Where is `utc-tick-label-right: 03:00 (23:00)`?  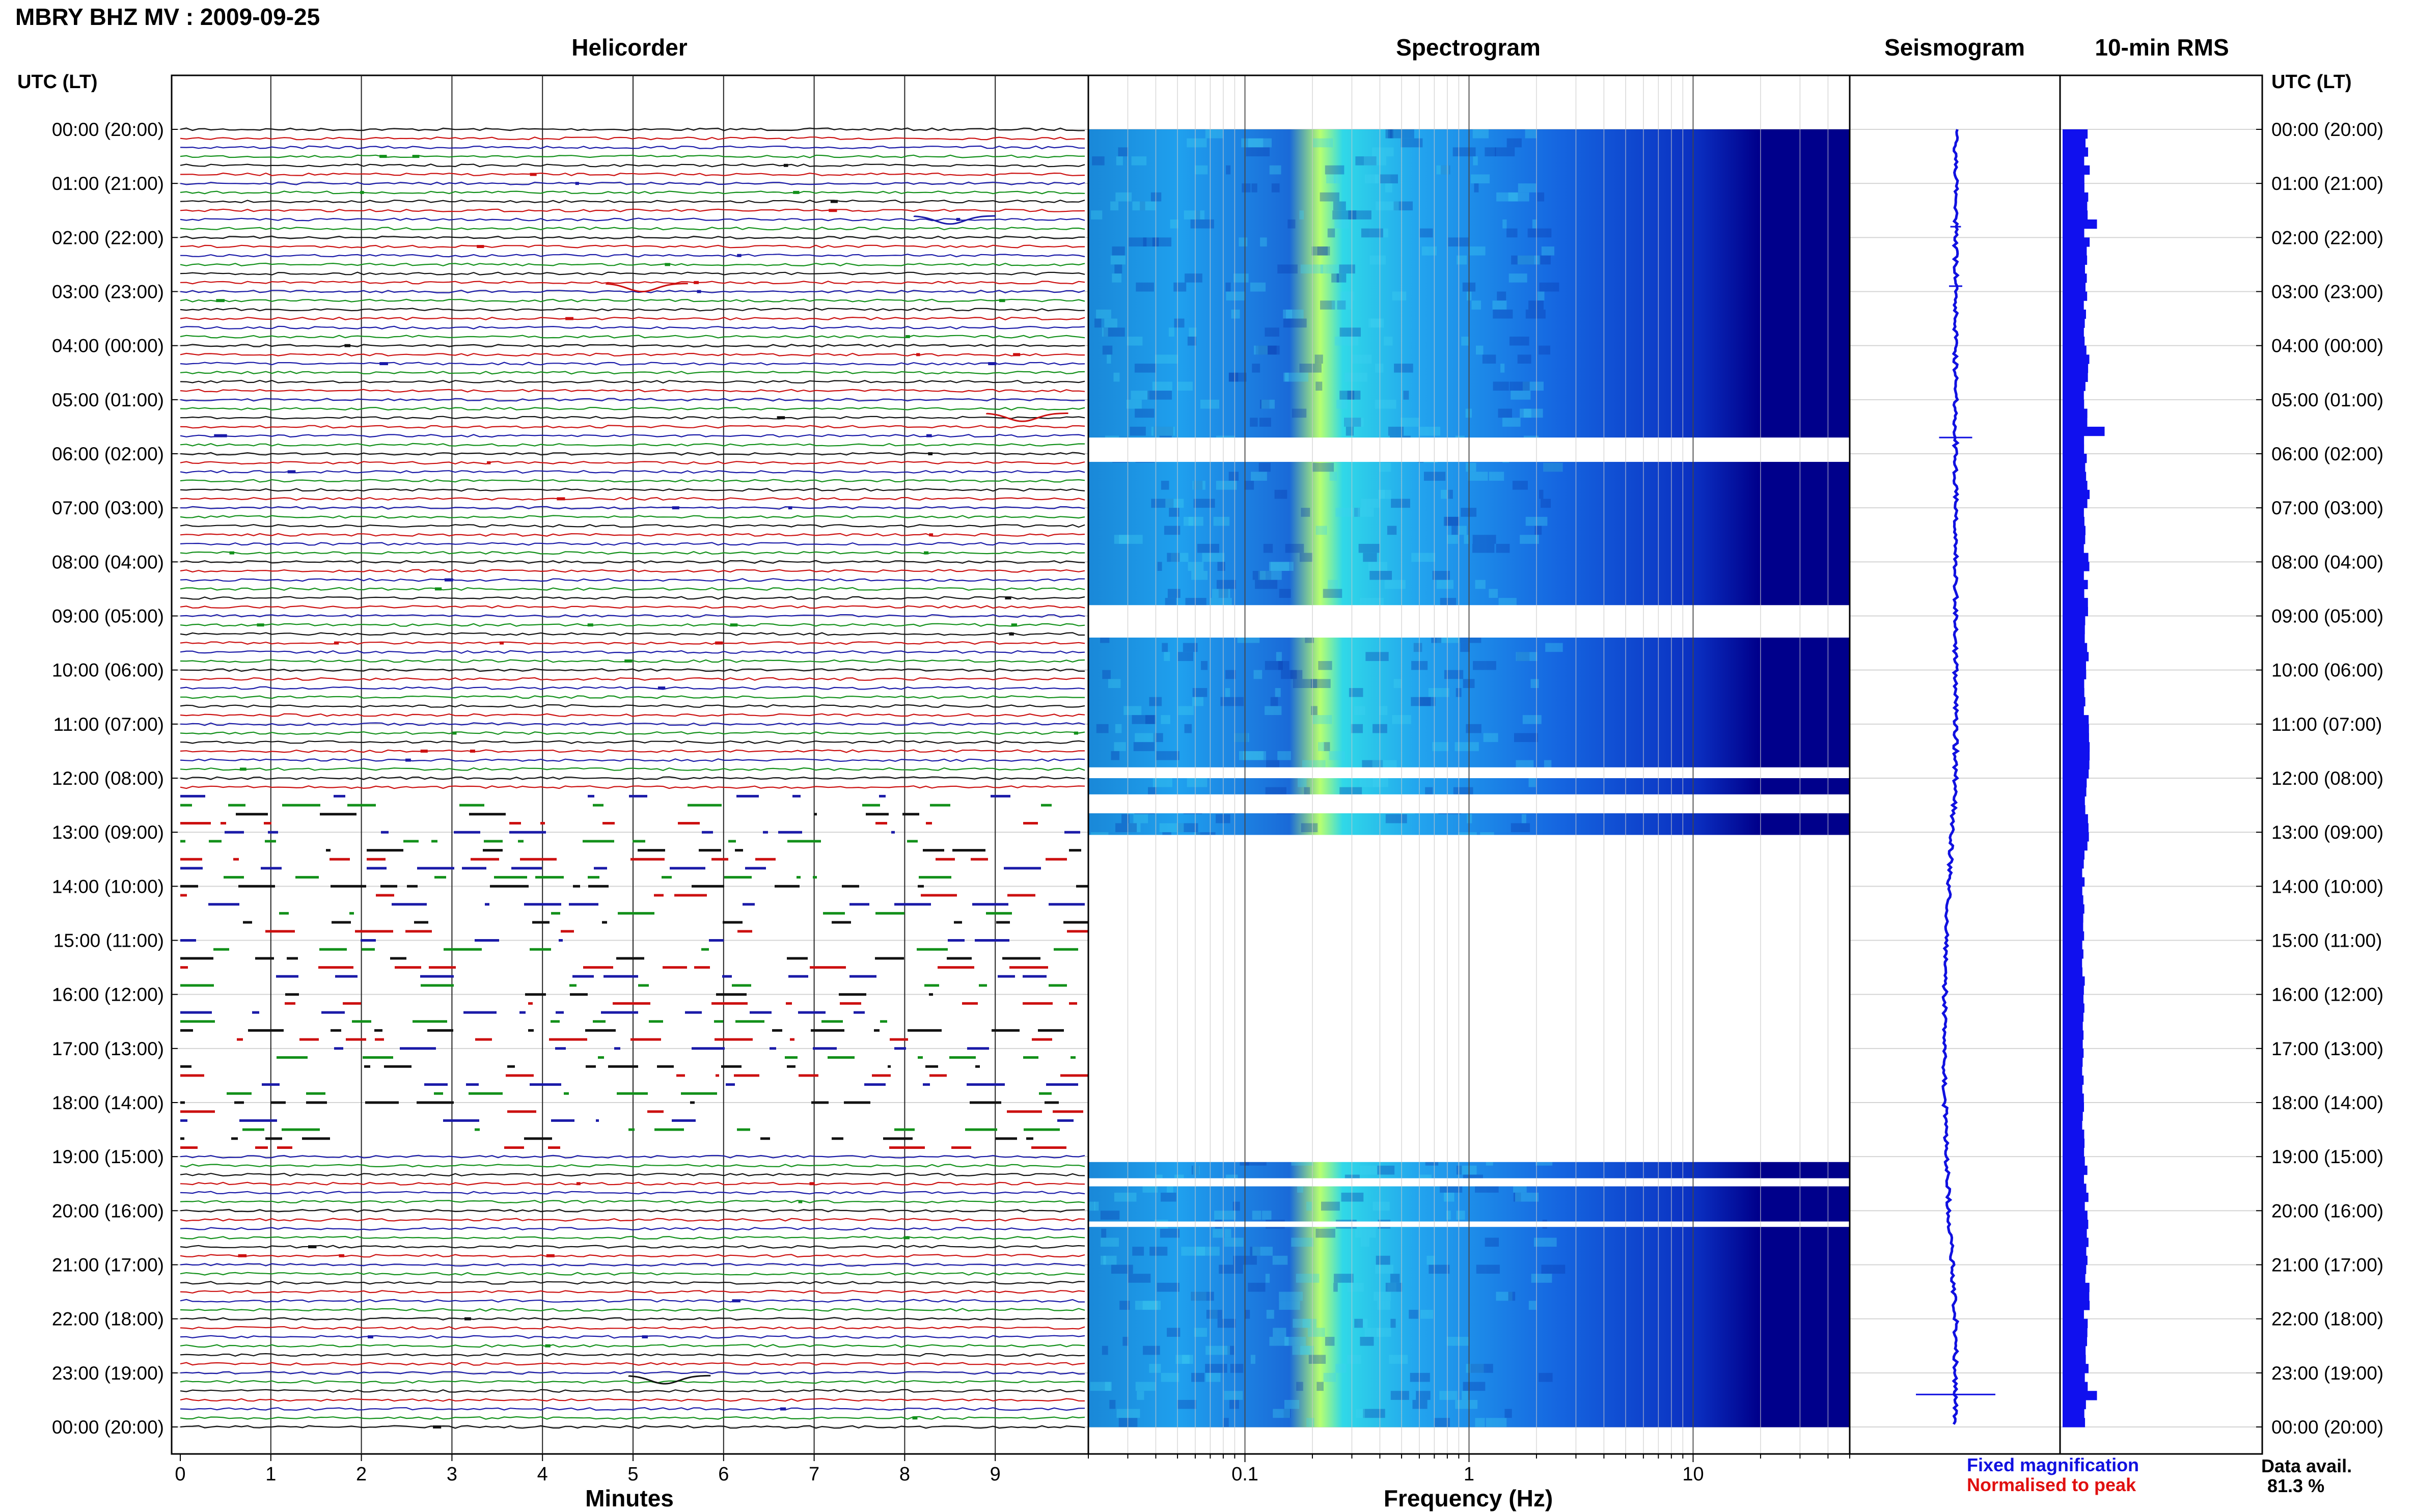 utc-tick-label-right: 03:00 (23:00) is located at coordinates (2327, 292).